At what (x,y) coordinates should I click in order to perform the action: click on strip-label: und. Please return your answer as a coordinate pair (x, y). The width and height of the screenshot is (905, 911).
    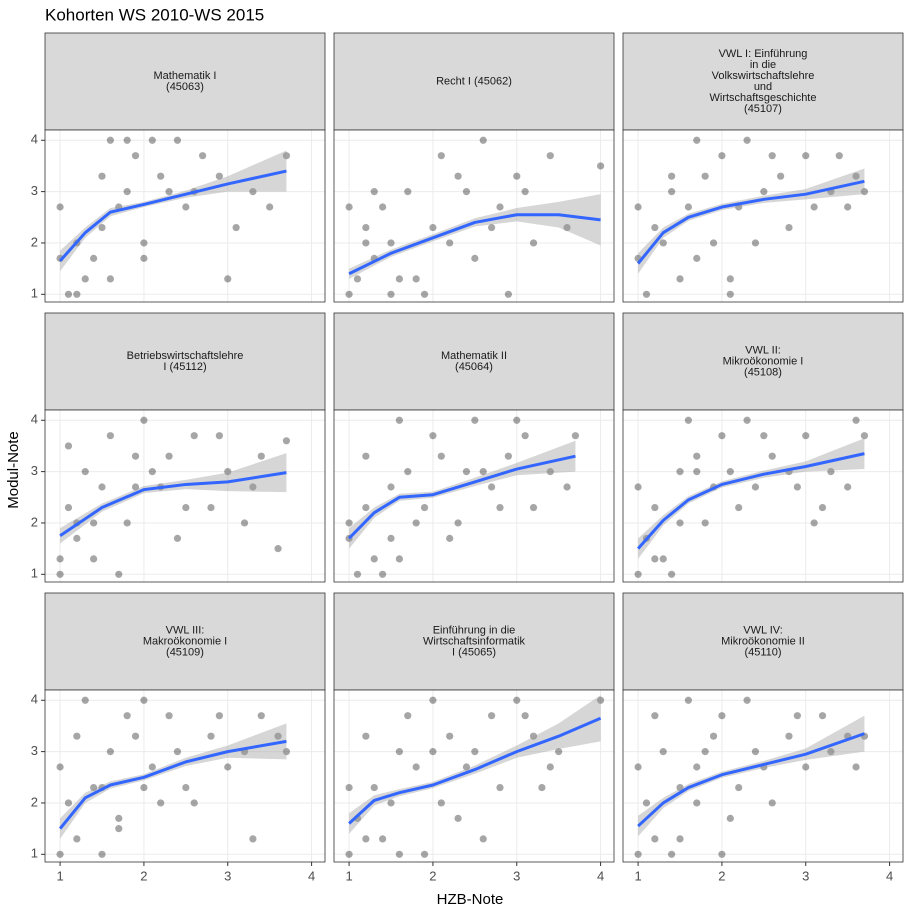
    Looking at the image, I should click on (763, 87).